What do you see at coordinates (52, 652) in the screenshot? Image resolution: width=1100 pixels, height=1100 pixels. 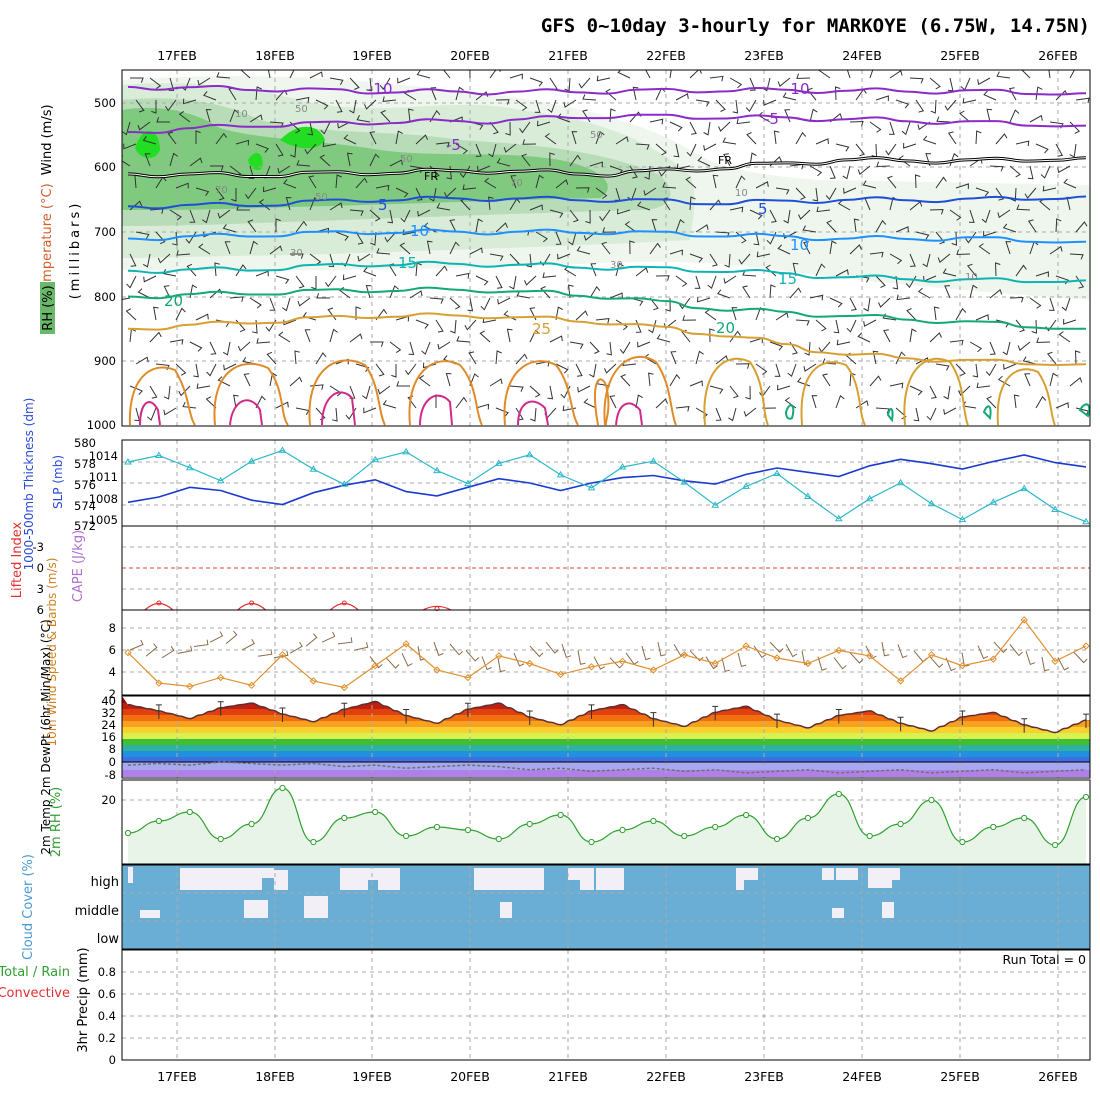 I see `ylabel-10m-wind: 10m Wind Speed & Barbs (m/s)` at bounding box center [52, 652].